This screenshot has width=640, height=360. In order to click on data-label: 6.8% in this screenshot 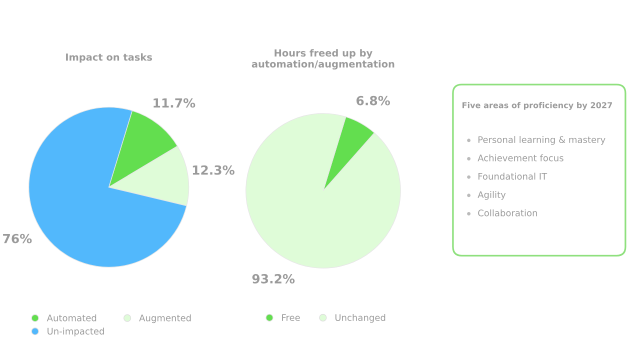, I will do `click(373, 101)`.